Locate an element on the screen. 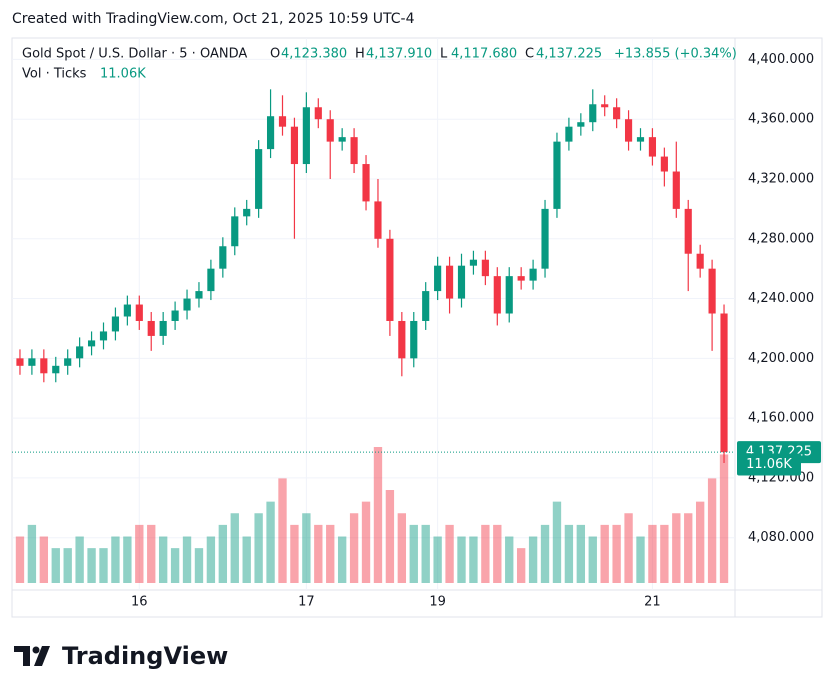 The image size is (837, 694). brand-name: TradingView is located at coordinates (145, 656).